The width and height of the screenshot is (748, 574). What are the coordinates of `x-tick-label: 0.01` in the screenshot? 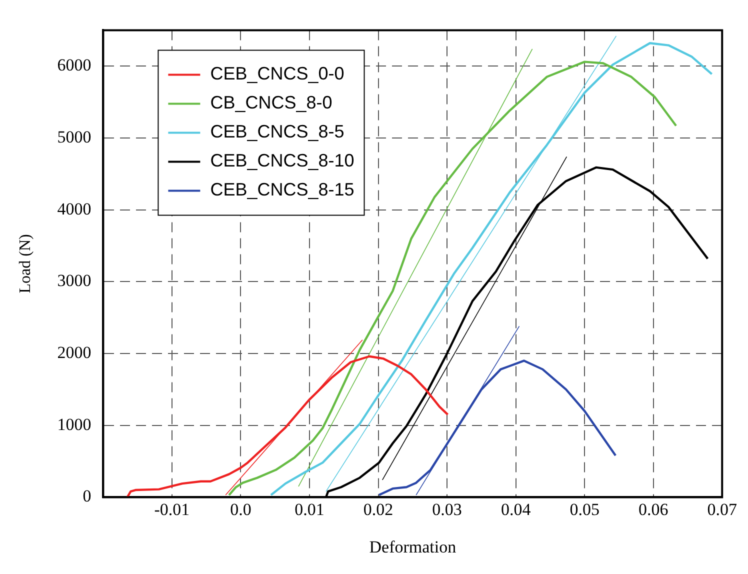 It's located at (309, 509).